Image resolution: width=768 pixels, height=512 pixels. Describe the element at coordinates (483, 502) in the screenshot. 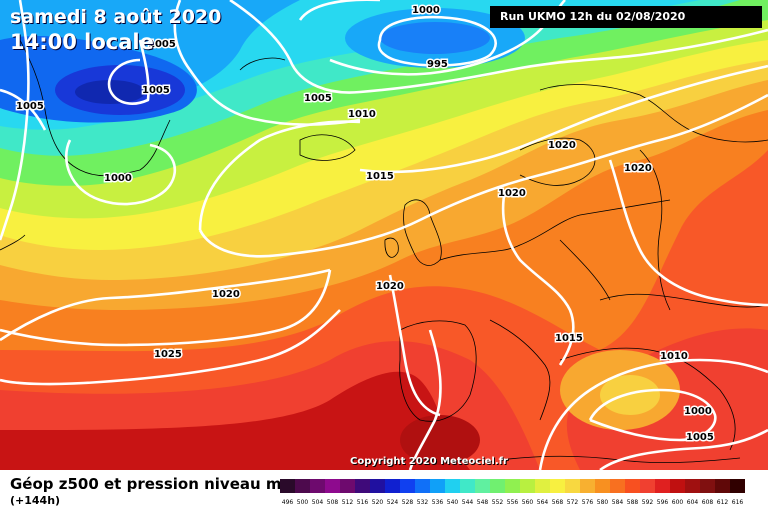

I see `scale-tick-label: 548` at that location.